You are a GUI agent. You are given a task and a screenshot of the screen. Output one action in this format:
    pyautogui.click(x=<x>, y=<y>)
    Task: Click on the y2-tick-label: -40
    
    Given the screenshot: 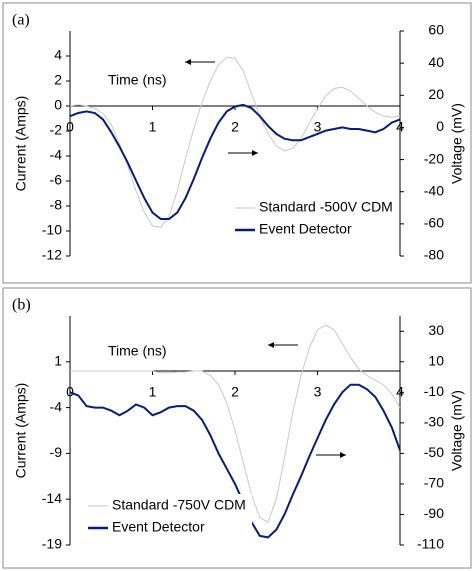 What is the action you would take?
    pyautogui.click(x=434, y=190)
    